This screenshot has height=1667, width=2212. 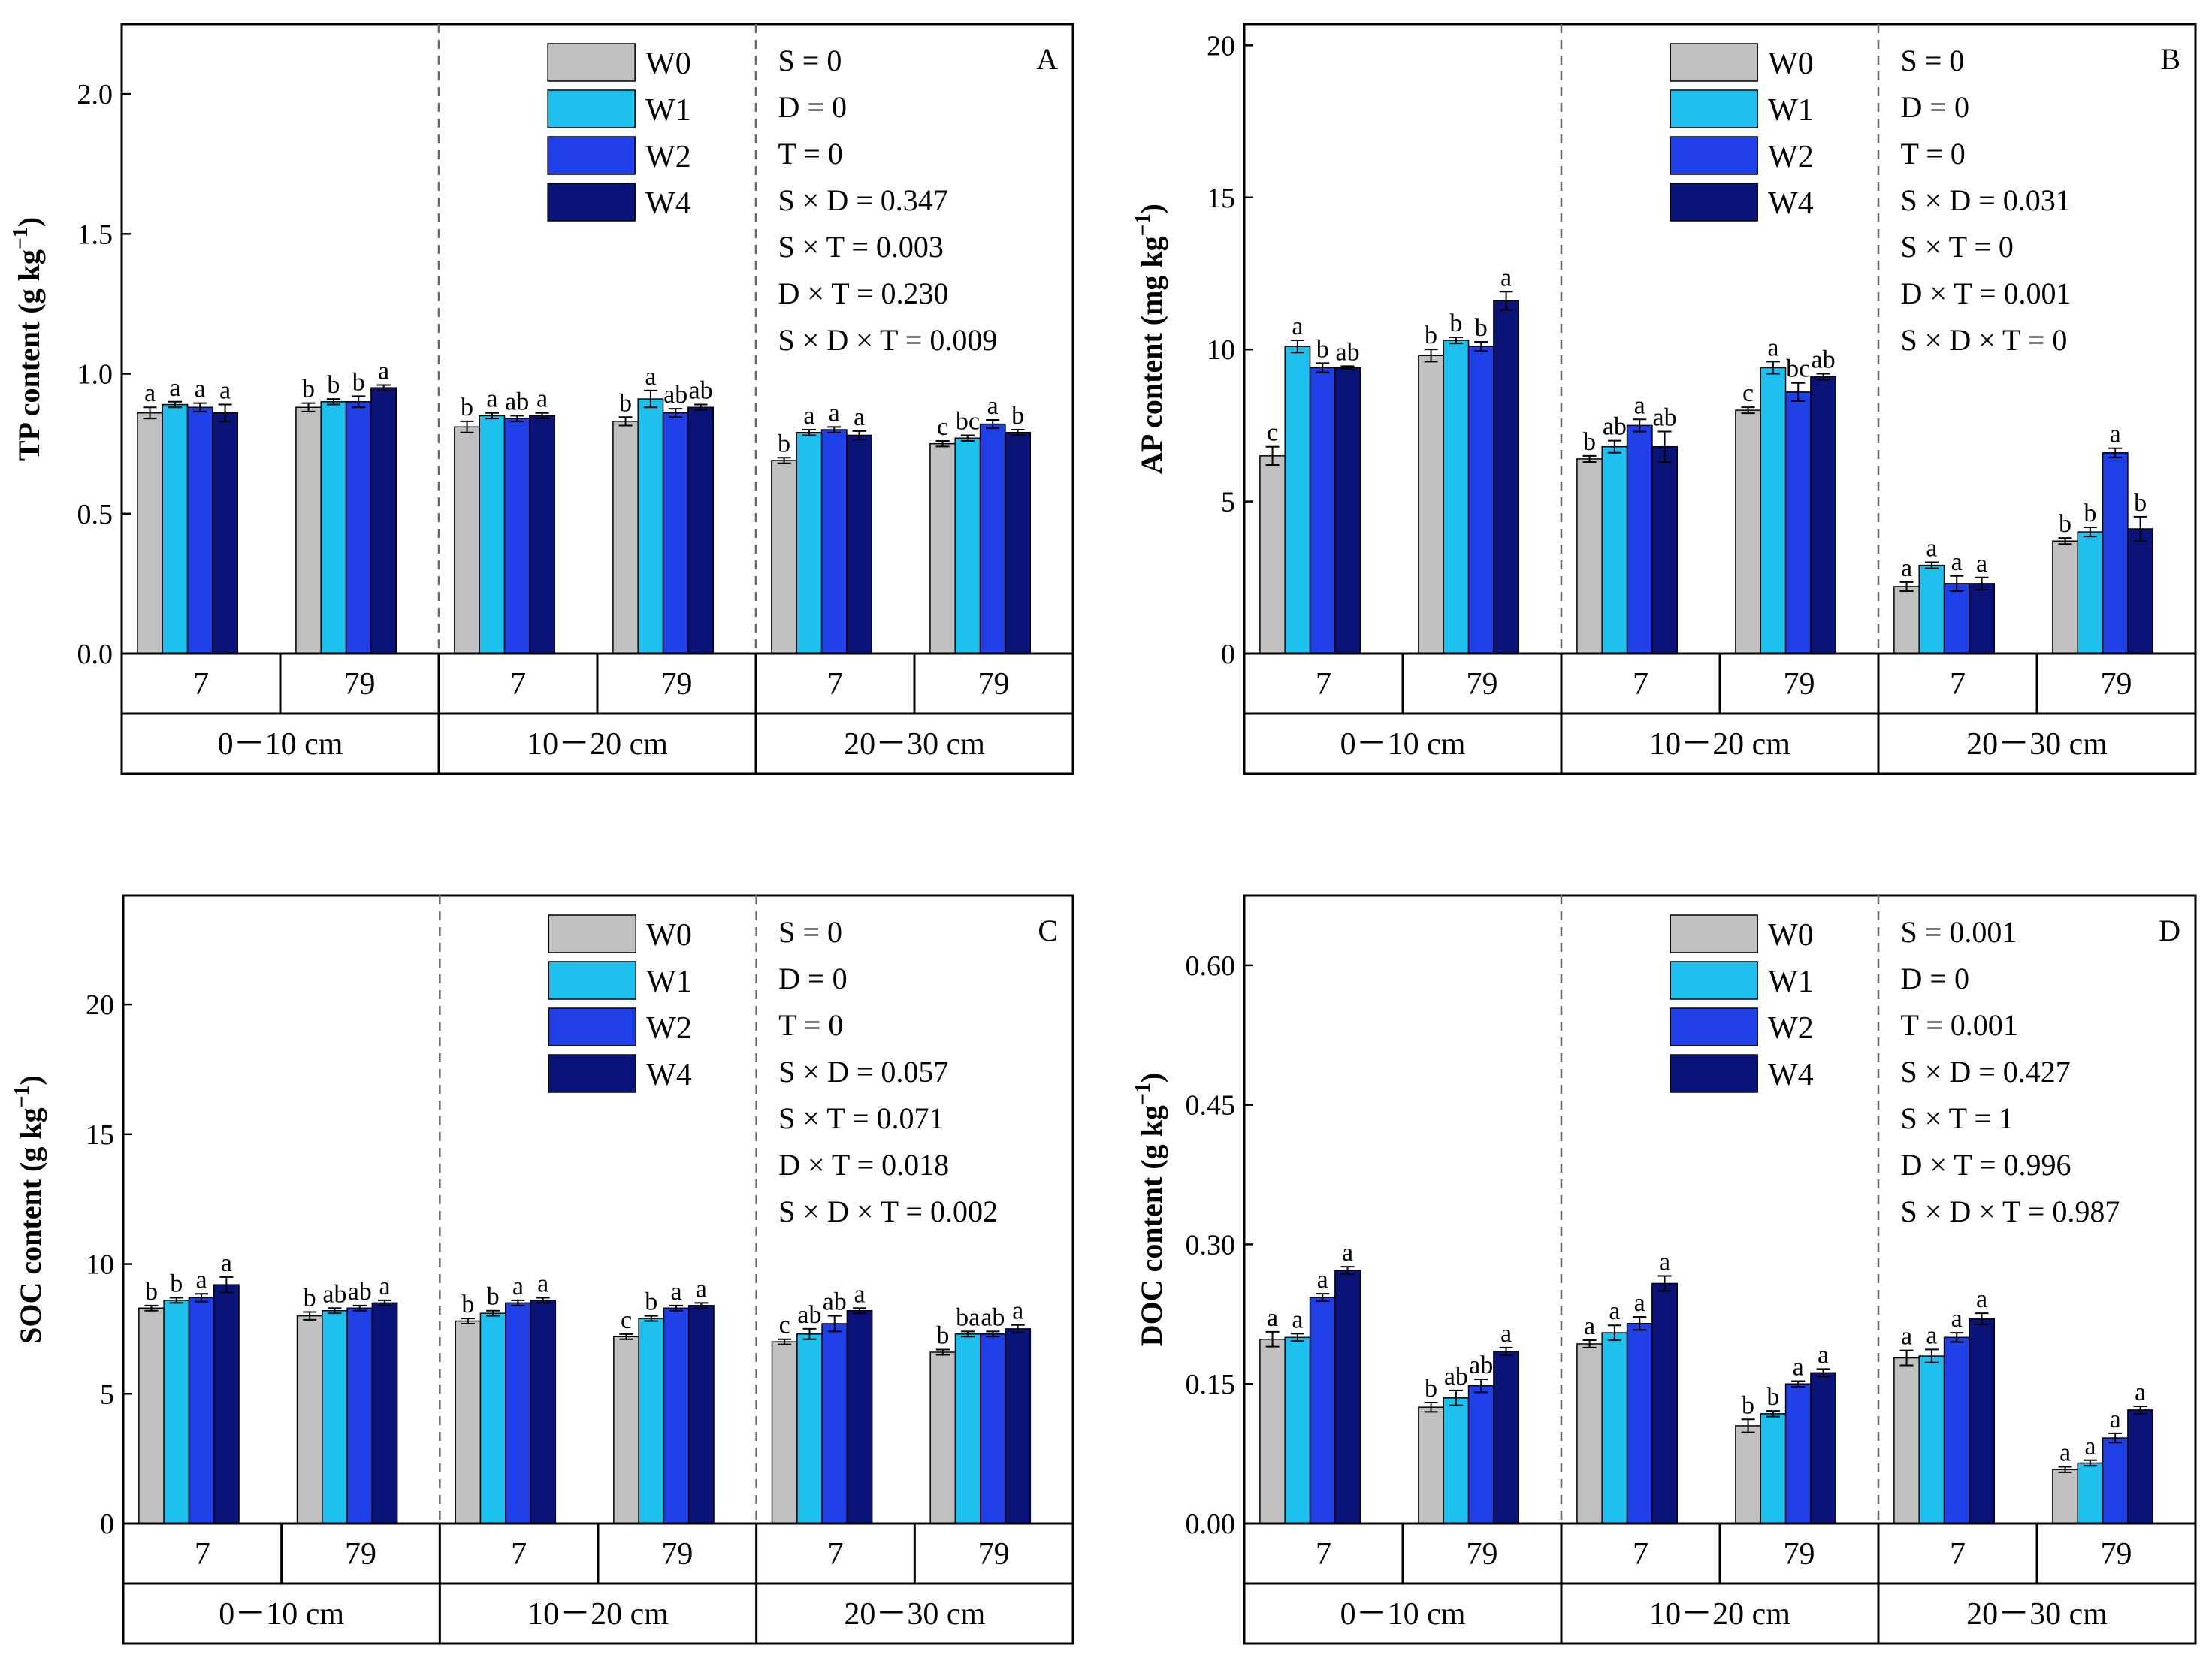 What do you see at coordinates (29, 355) in the screenshot?
I see `y-axis-label-main: TP content (g kg` at bounding box center [29, 355].